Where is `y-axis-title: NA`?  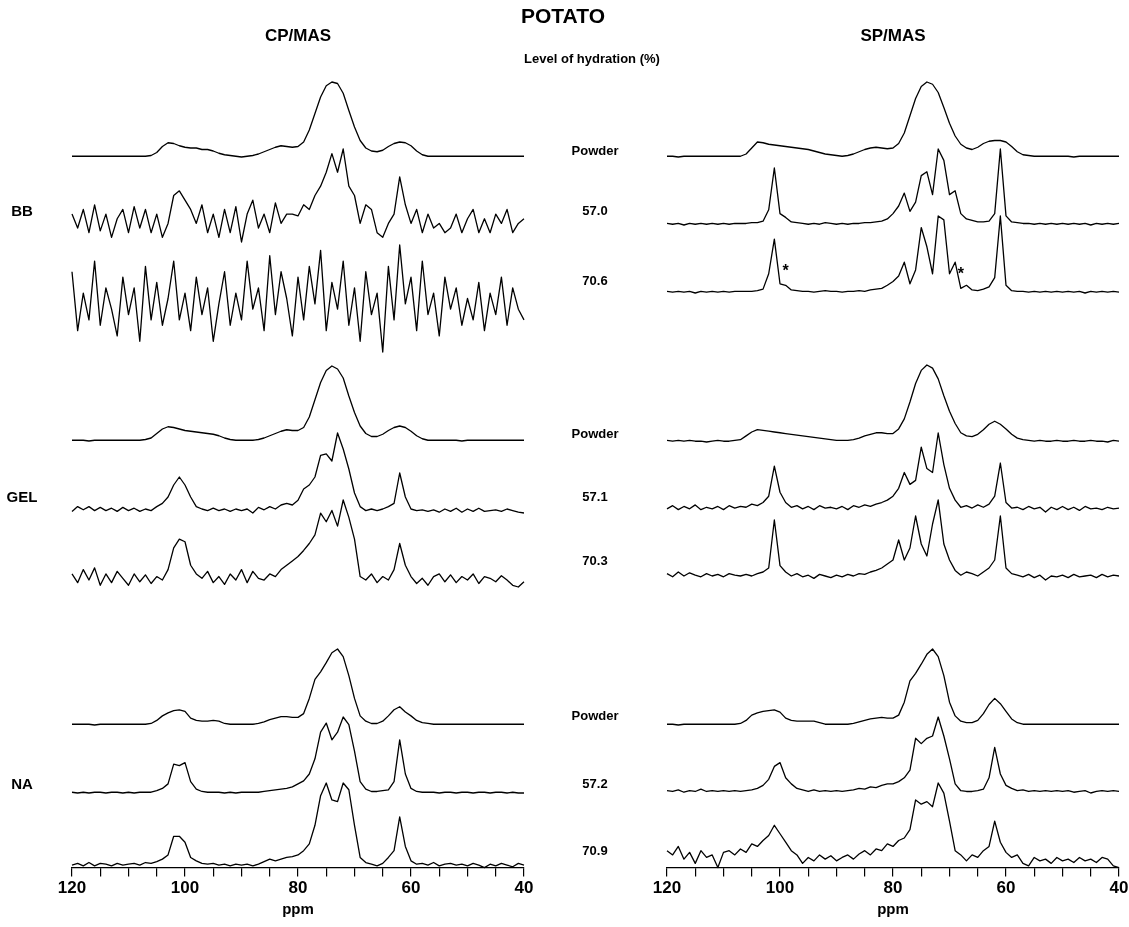 y-axis-title: NA is located at coordinates (22, 783).